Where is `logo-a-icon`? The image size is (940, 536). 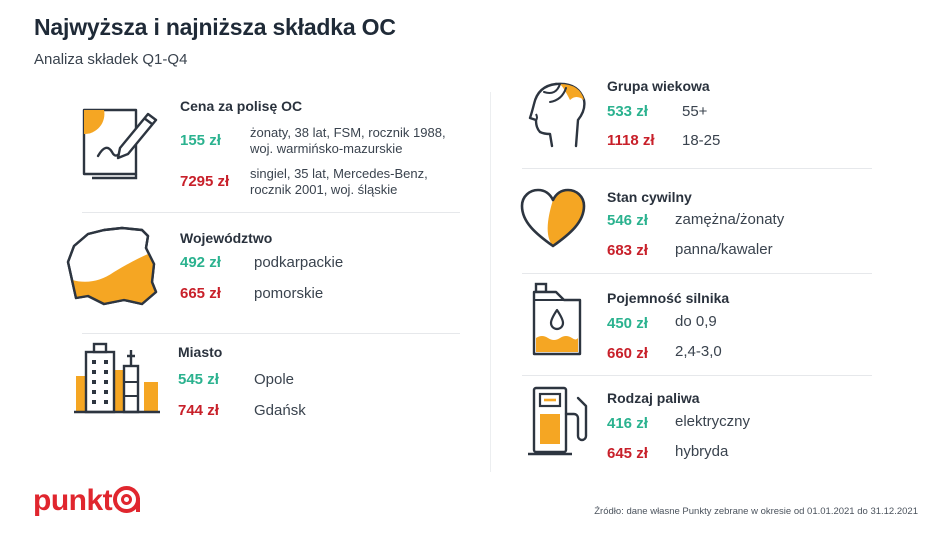
logo-a-icon is located at coordinates (127, 499).